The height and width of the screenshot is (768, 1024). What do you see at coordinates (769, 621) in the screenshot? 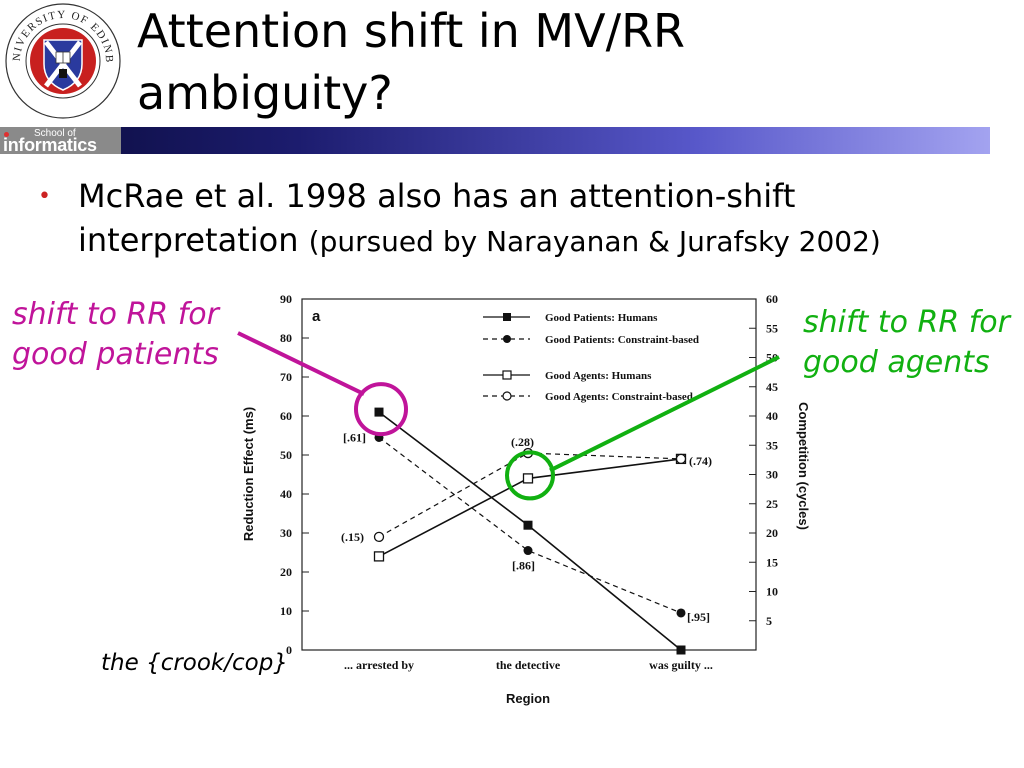
I see `y2-tick-label: 5` at bounding box center [769, 621].